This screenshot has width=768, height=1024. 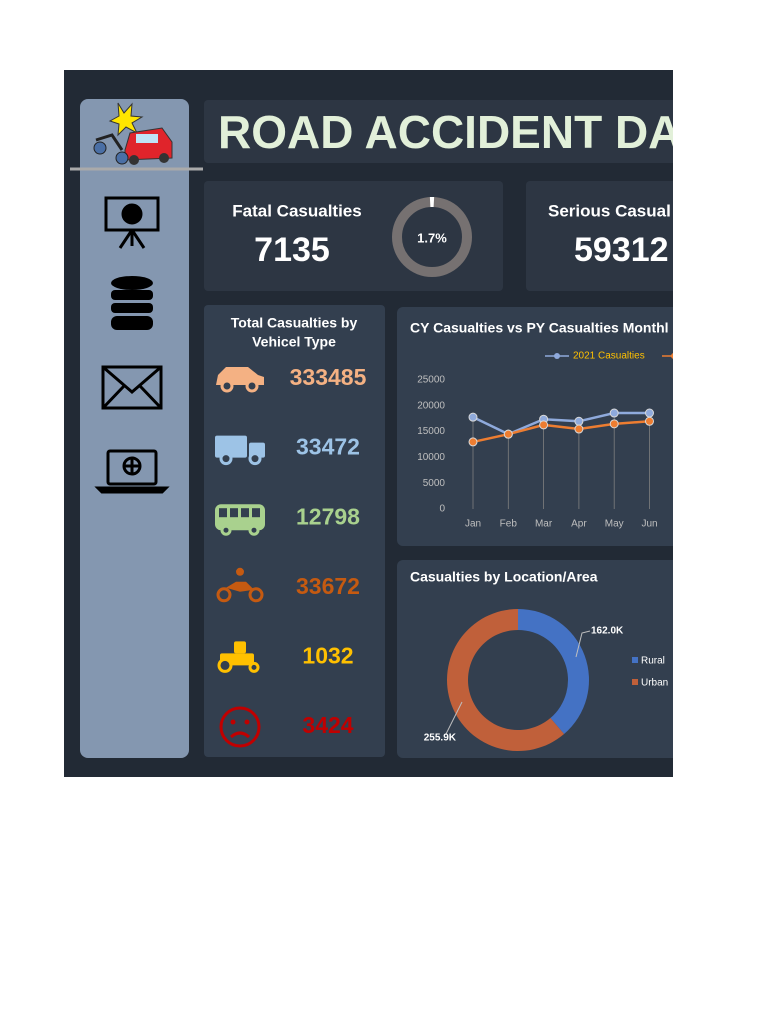 I want to click on x-tick-label: Jan, so click(x=473, y=524).